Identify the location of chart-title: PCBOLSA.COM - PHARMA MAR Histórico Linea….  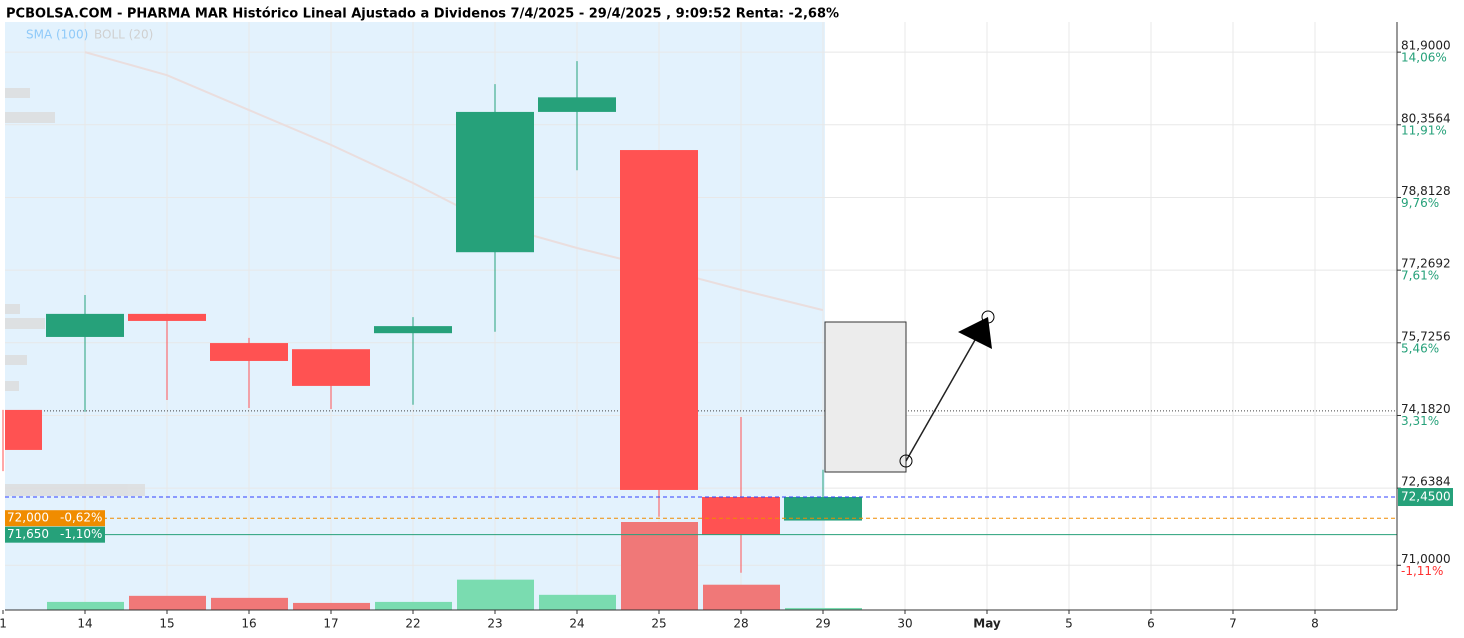
(422, 14).